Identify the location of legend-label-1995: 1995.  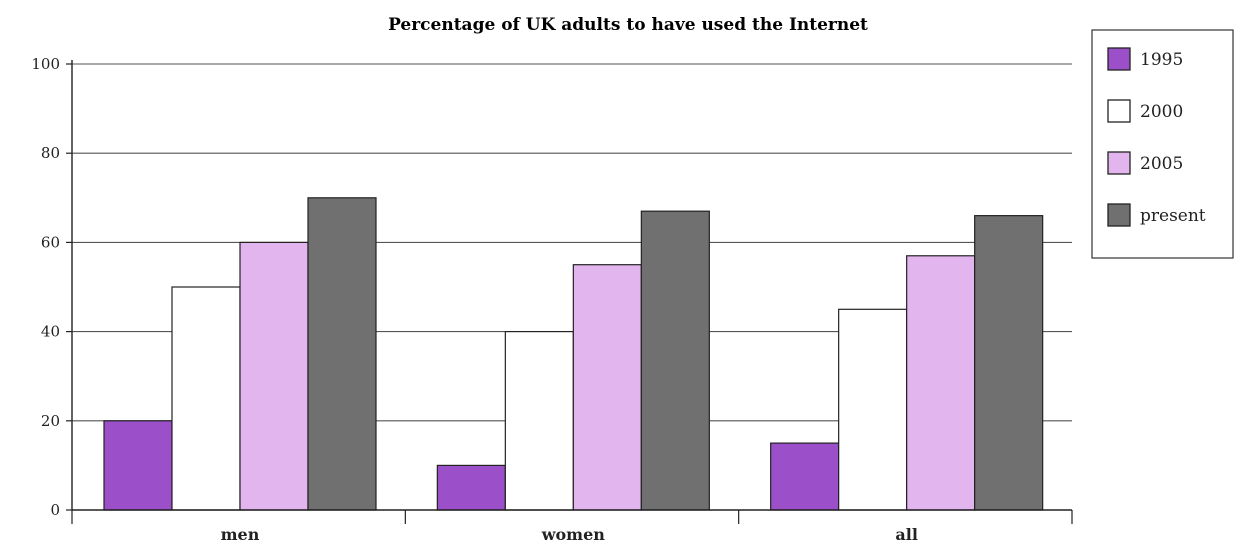
(1161, 60).